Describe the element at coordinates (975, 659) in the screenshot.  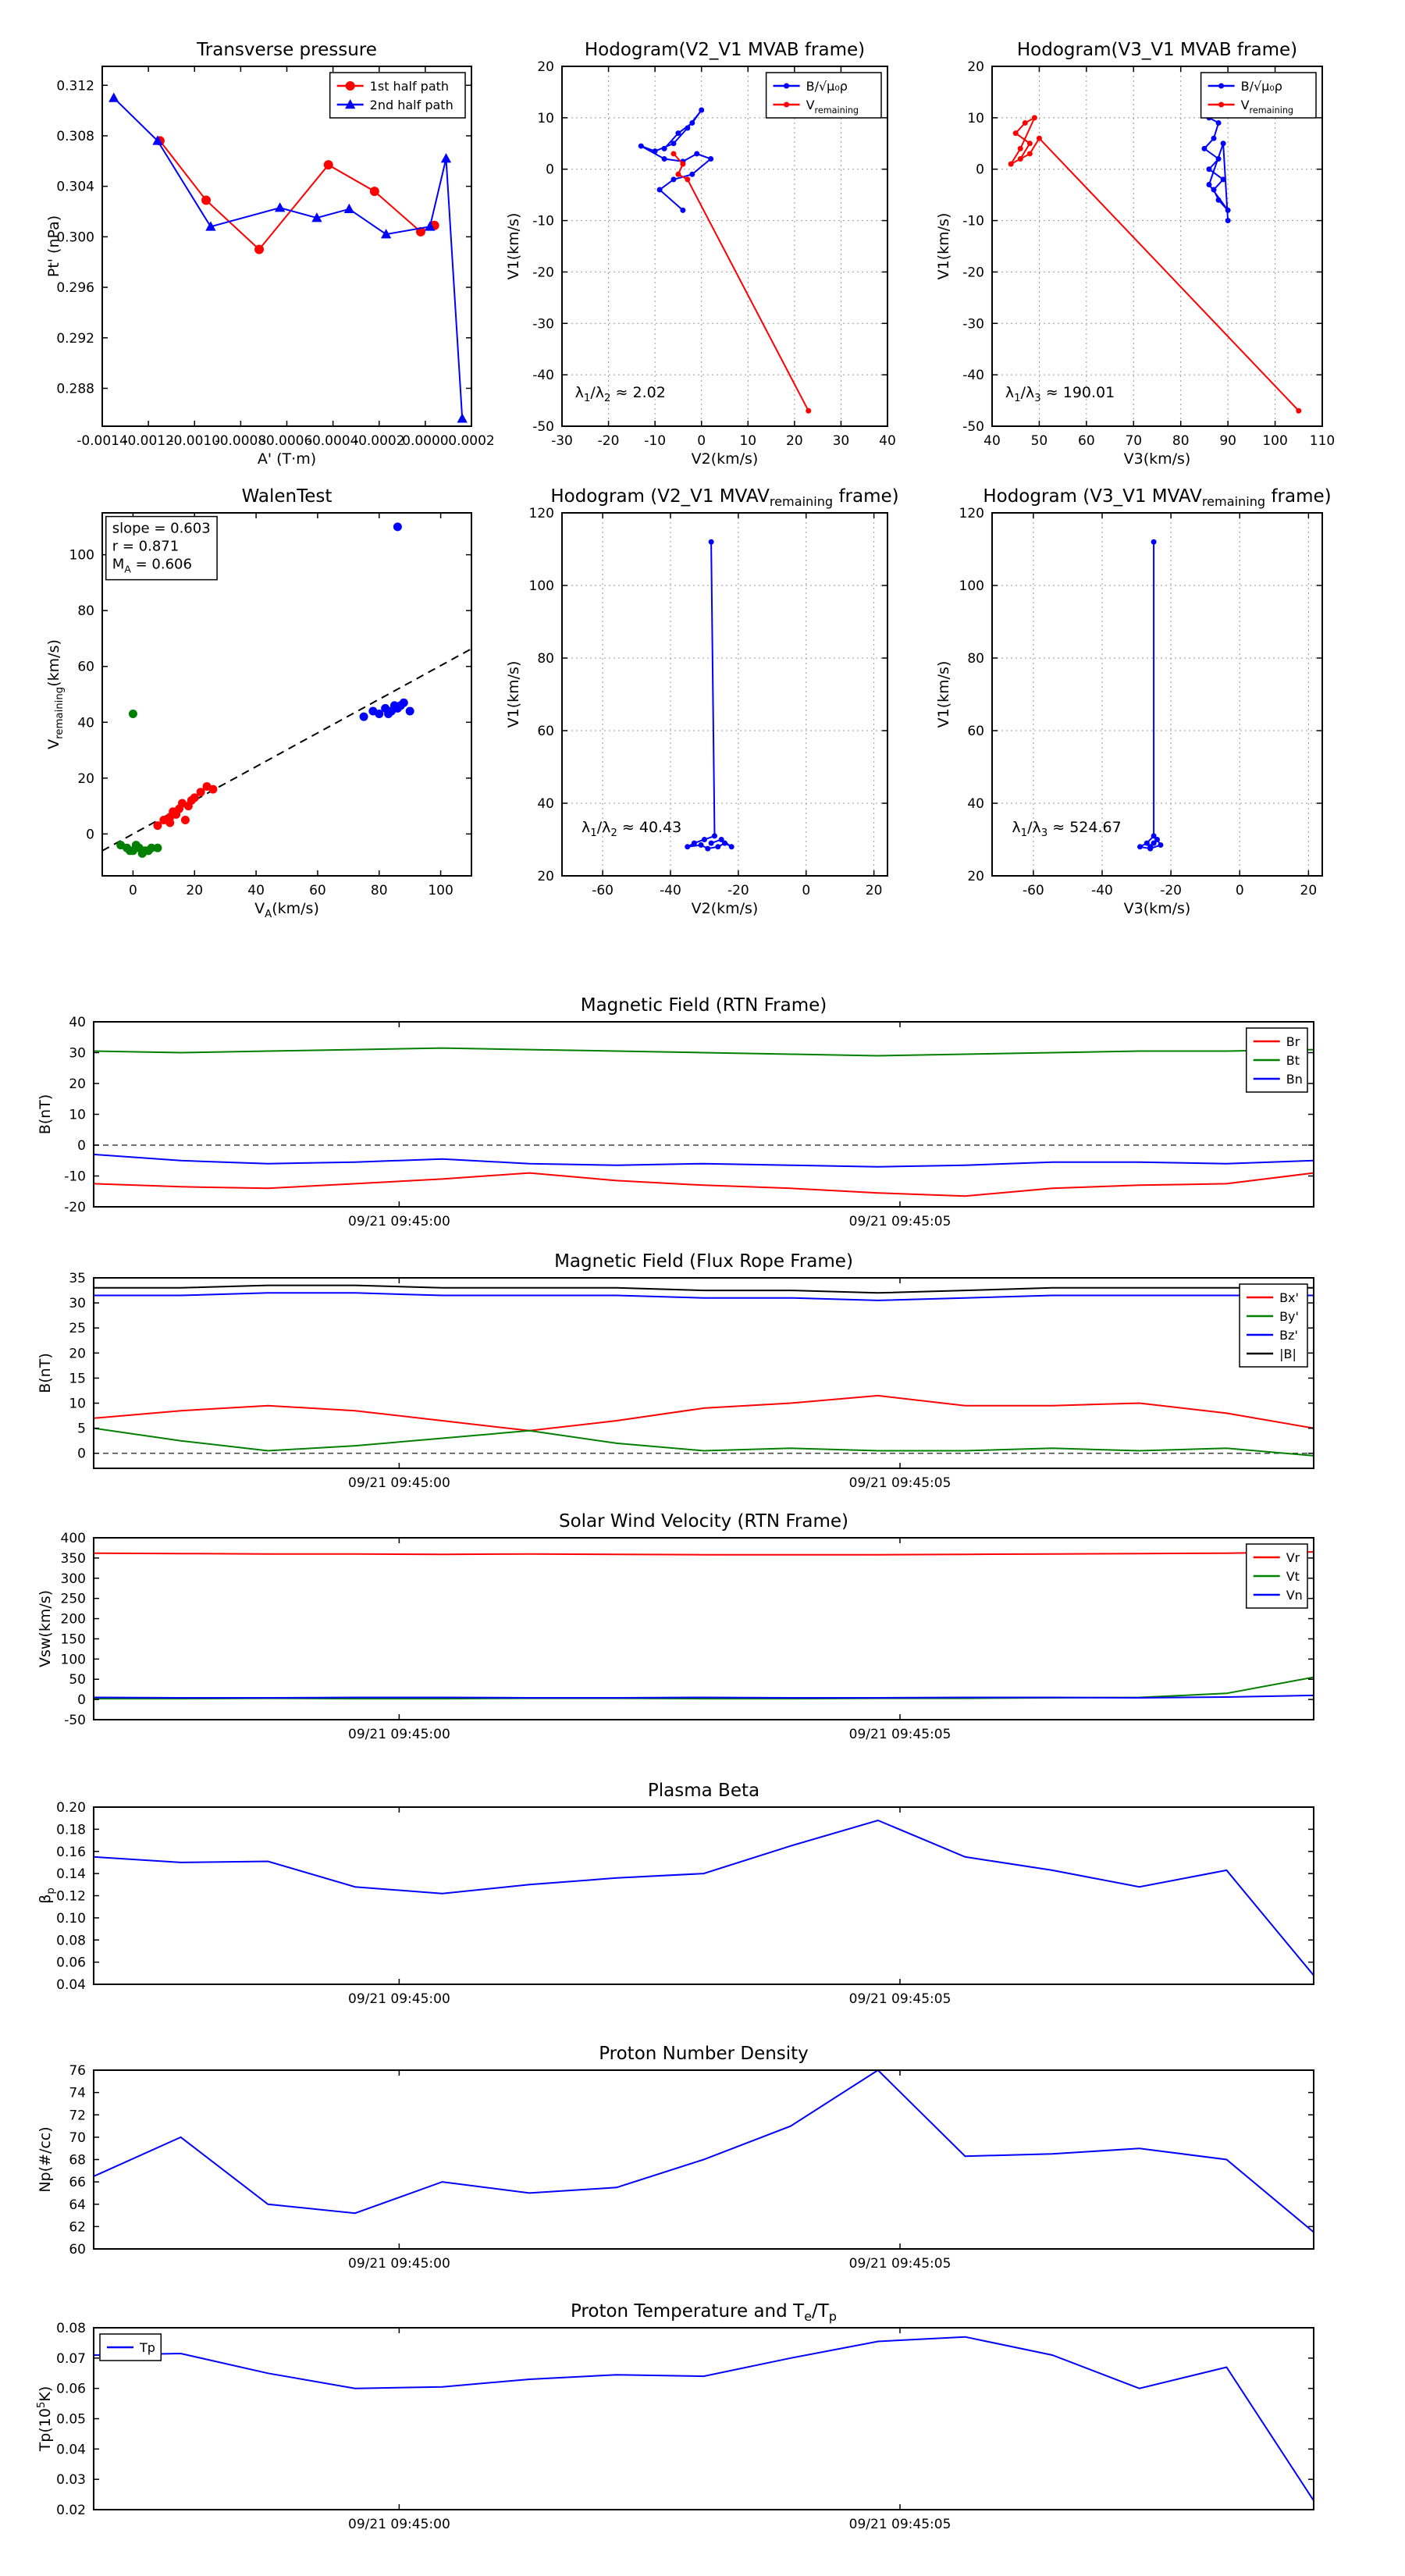
I see `plot-text: 80` at that location.